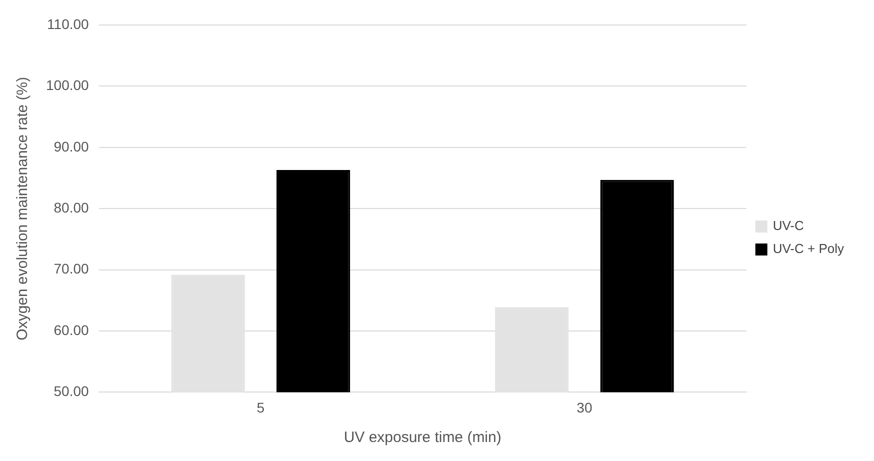  Describe the element at coordinates (584, 407) in the screenshot. I see `x-tick-label: 30` at that location.